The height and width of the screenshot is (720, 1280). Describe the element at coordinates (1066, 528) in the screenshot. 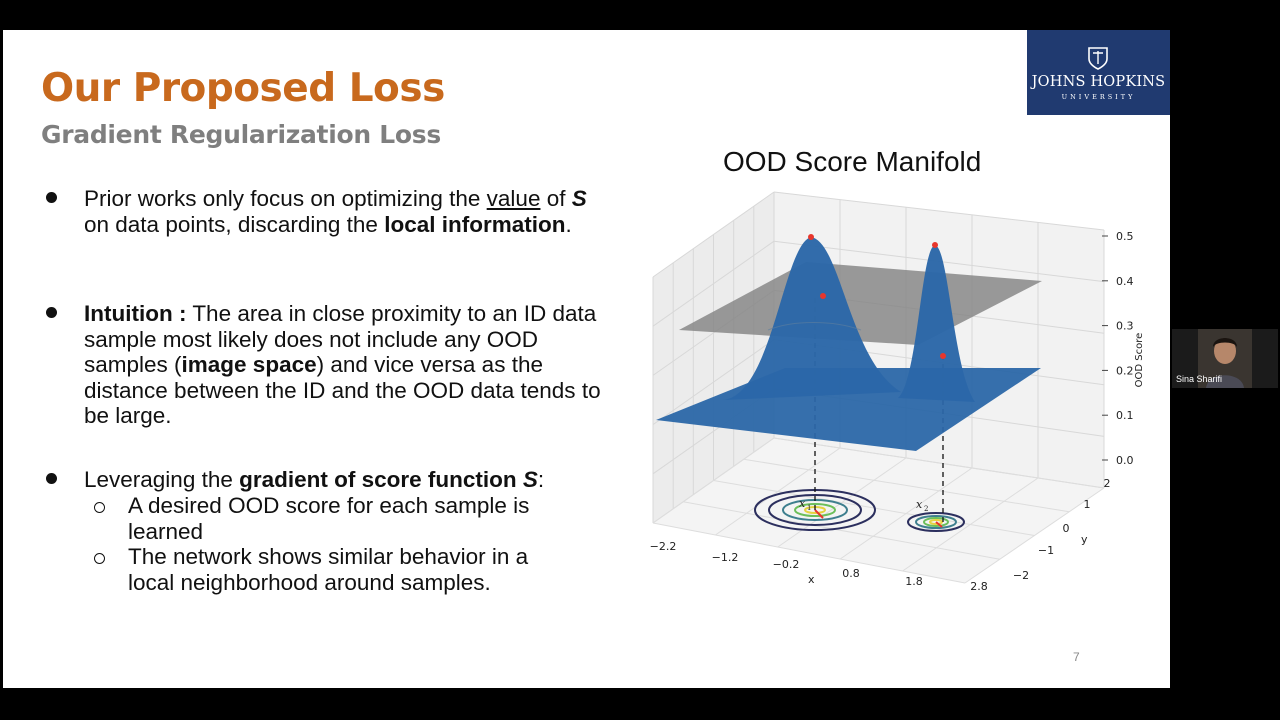

I see `y-tick-label: 0` at that location.